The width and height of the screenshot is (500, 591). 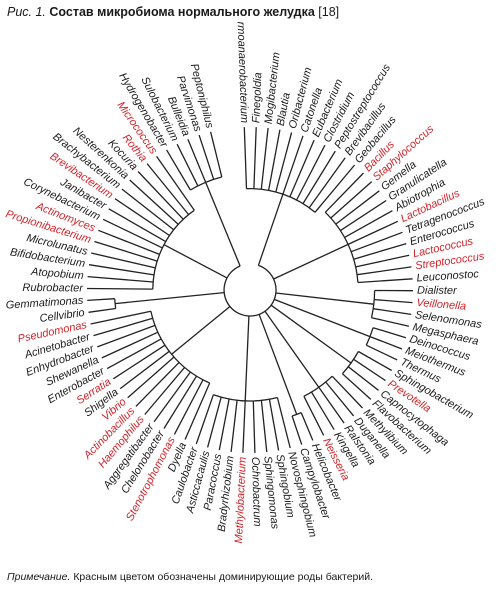 What do you see at coordinates (53, 288) in the screenshot?
I see `genus-label: Rubrobacter` at bounding box center [53, 288].